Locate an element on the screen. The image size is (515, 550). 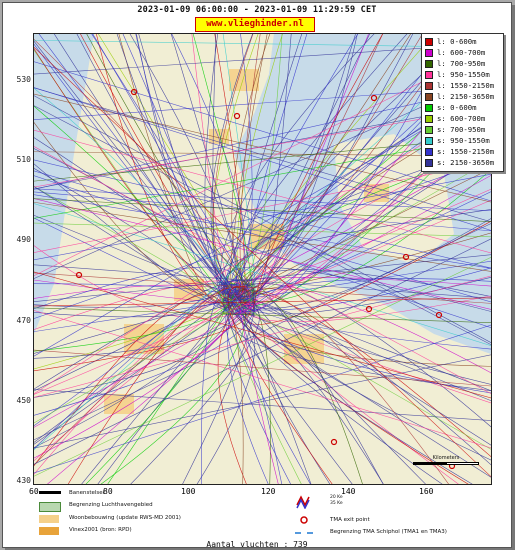
legend-label: l: 2150-3650m is located at coordinates (466, 96).